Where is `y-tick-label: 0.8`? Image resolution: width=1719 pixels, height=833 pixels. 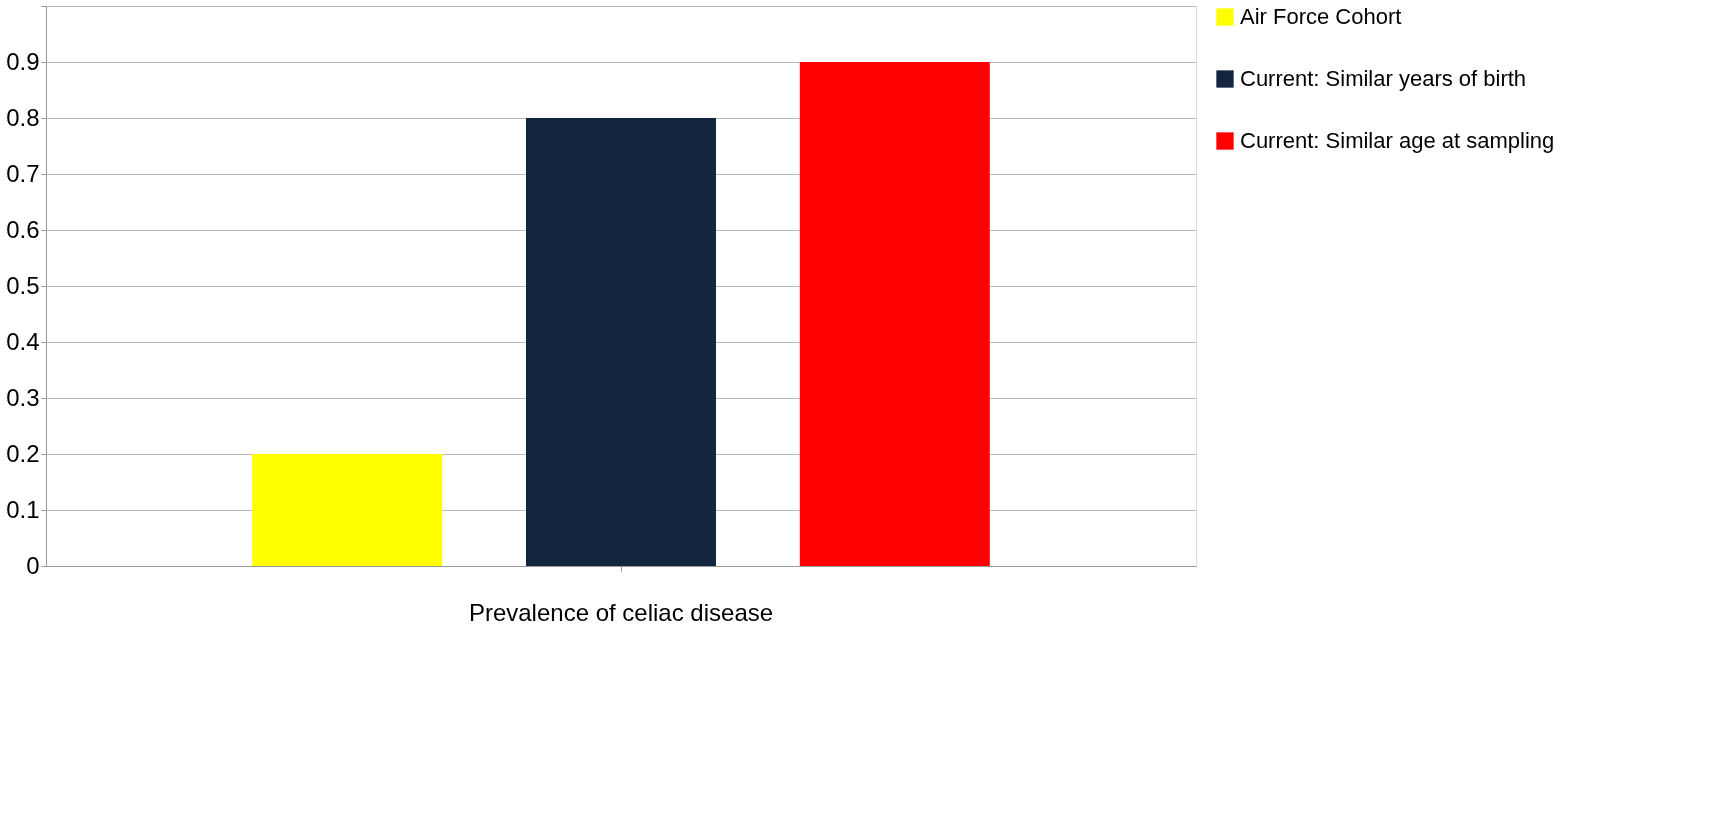
y-tick-label: 0.8 is located at coordinates (23, 117).